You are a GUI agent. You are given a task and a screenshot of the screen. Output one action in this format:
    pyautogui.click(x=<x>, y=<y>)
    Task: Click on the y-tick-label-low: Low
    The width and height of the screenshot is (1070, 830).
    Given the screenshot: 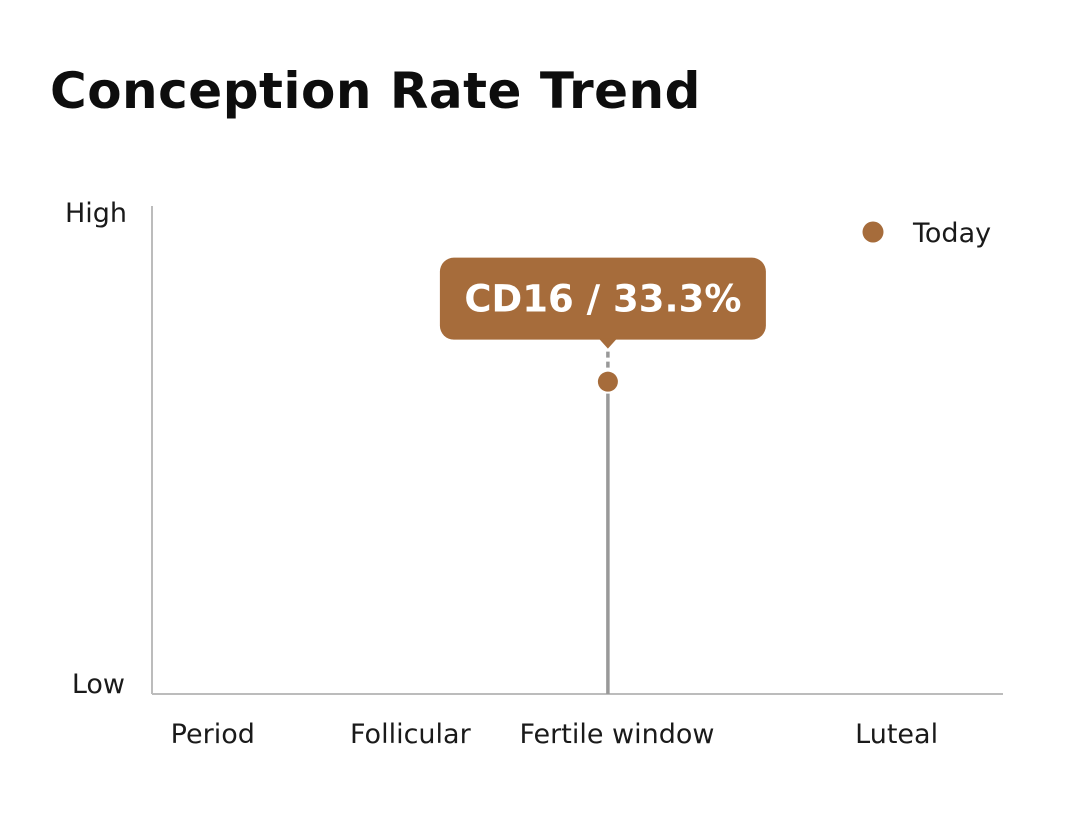 What is the action you would take?
    pyautogui.click(x=98, y=684)
    